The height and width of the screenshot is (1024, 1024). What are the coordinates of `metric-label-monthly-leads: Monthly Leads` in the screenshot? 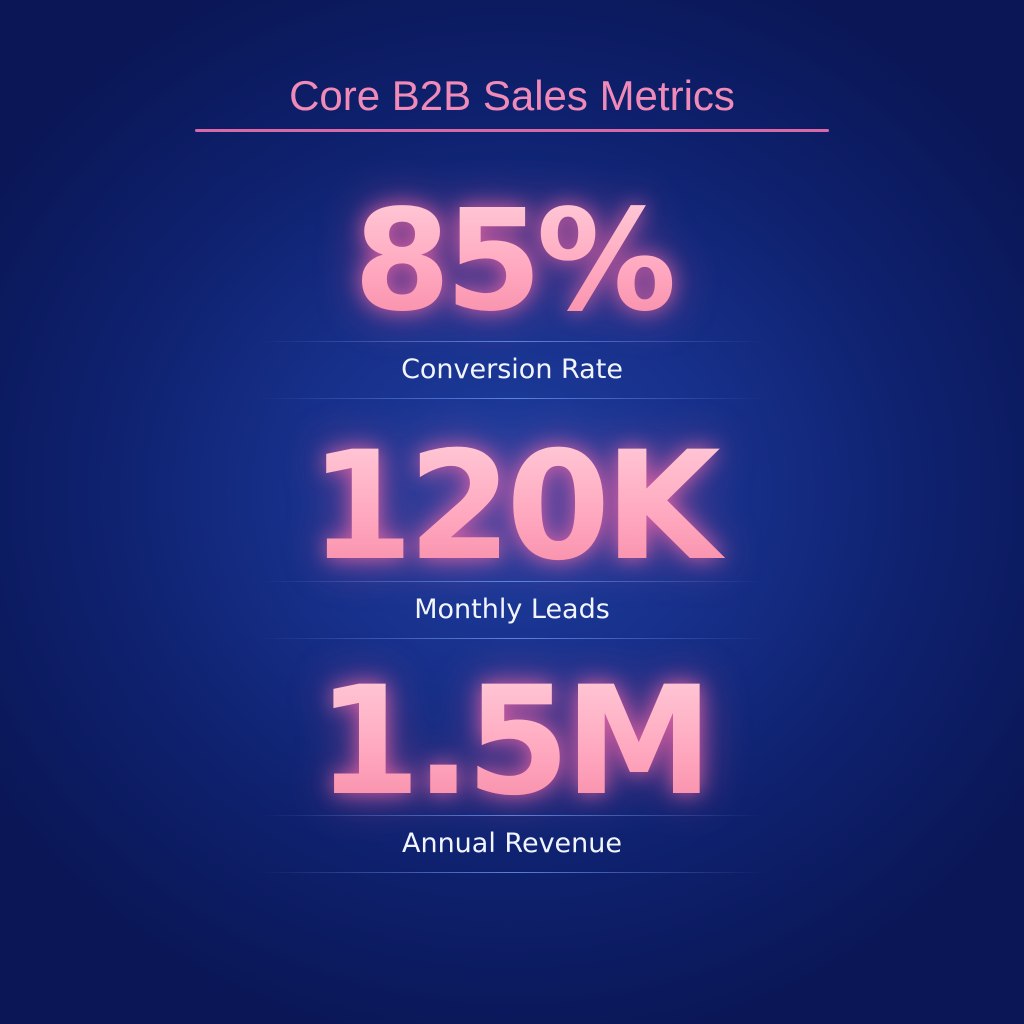 It's located at (512, 609).